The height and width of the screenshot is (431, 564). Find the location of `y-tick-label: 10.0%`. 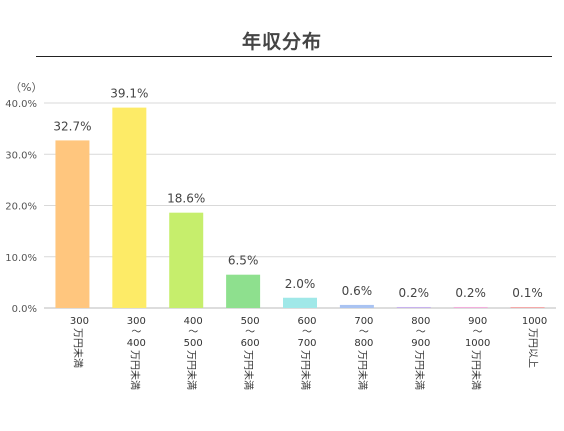

y-tick-label: 10.0% is located at coordinates (21, 258).